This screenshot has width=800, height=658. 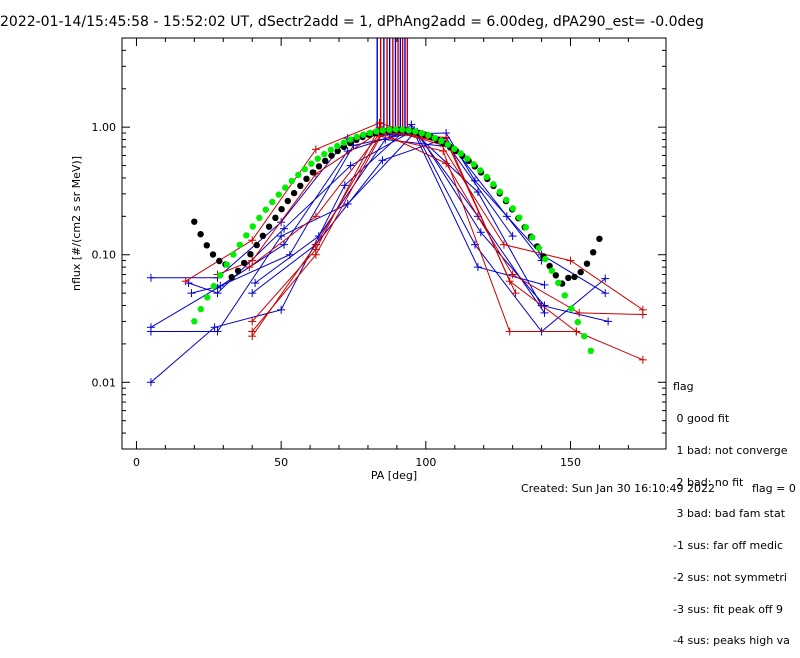 What do you see at coordinates (774, 488) in the screenshot?
I see `flag-value: flag = 0` at bounding box center [774, 488].